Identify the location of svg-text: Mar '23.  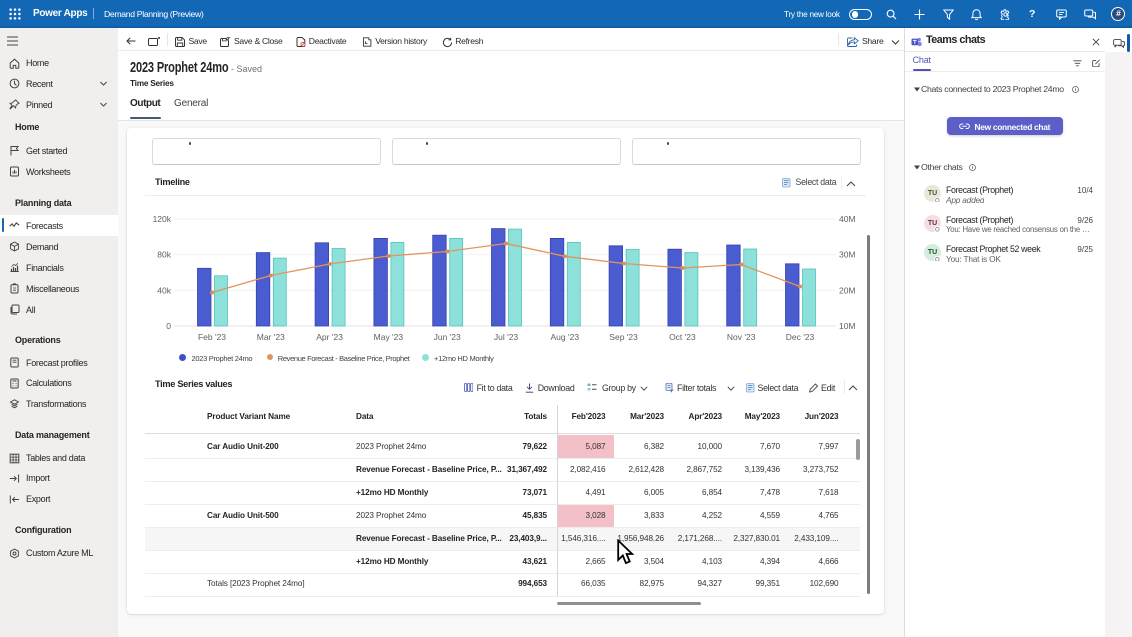
(271, 337).